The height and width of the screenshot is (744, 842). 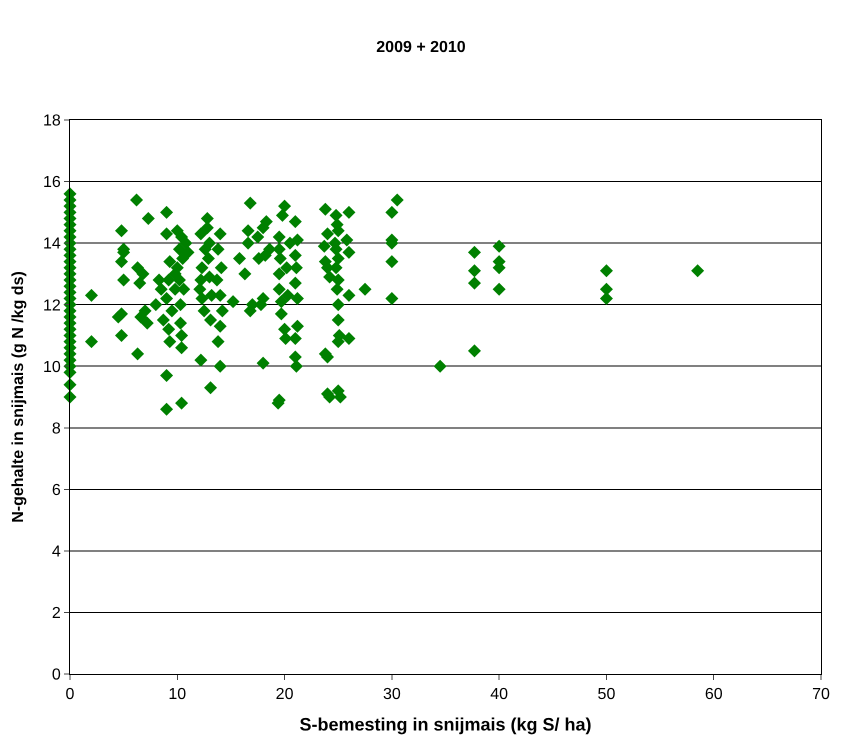 What do you see at coordinates (177, 695) in the screenshot?
I see `x-tick-label: 10` at bounding box center [177, 695].